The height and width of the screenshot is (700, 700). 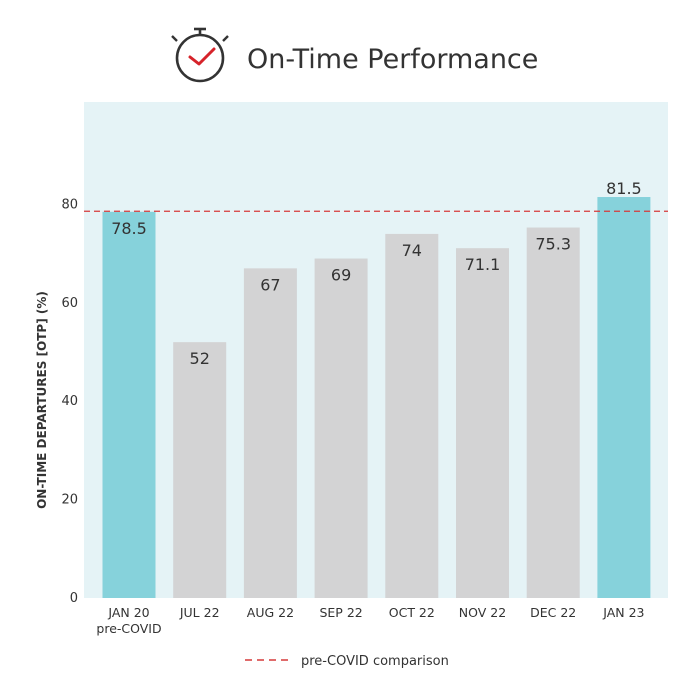 What do you see at coordinates (199, 612) in the screenshot?
I see `x-tick-label: JUL 22` at bounding box center [199, 612].